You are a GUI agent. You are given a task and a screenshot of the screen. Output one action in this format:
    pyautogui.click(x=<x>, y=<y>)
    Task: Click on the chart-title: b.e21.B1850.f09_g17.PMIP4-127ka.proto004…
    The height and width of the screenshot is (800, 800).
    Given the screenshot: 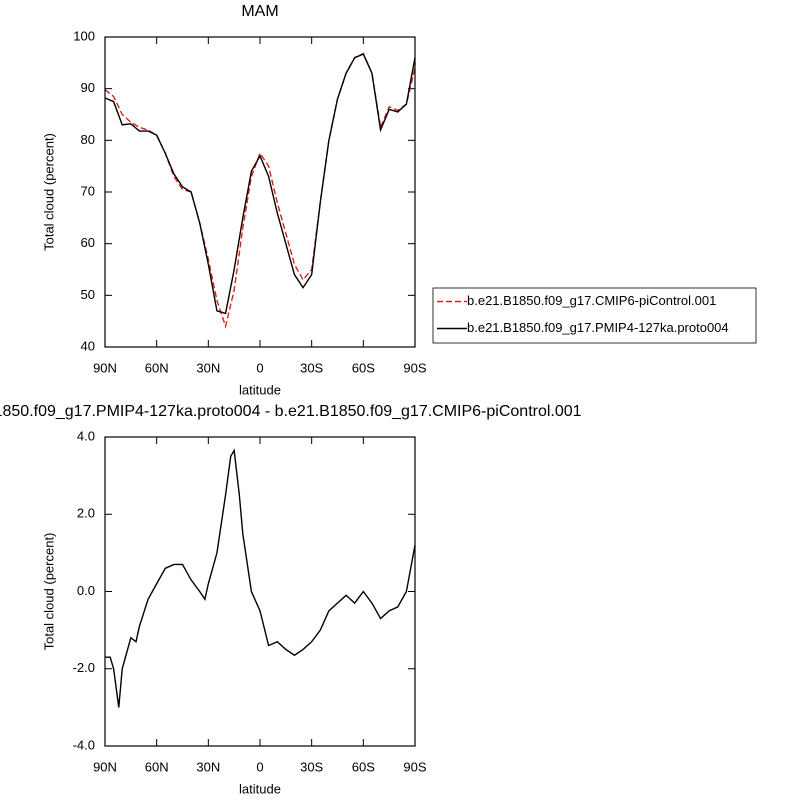 What is the action you would take?
    pyautogui.click(x=291, y=411)
    